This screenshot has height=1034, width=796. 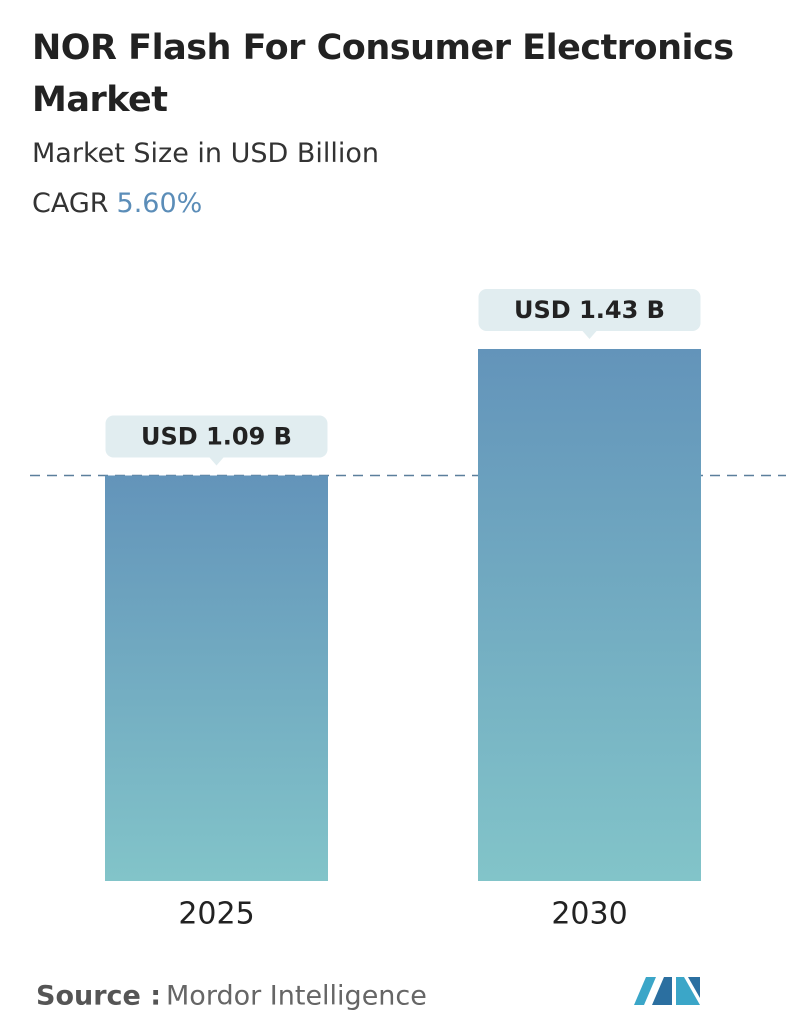 I want to click on cagr-label: CAGR, so click(x=70, y=203).